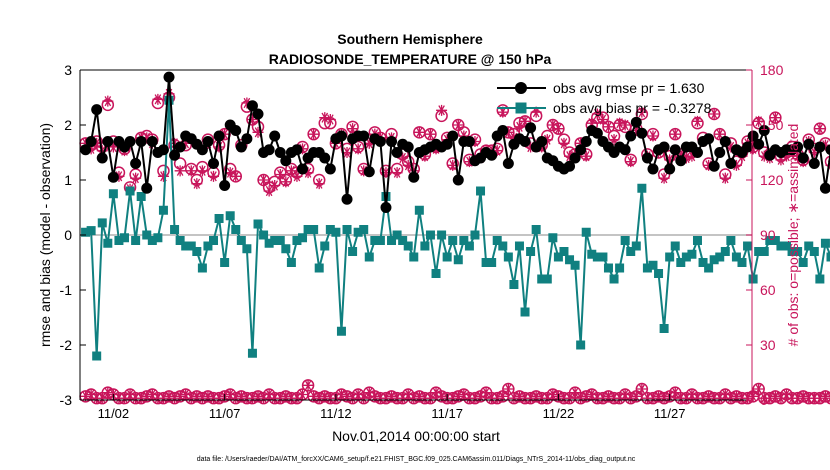 This screenshot has width=830, height=470. What do you see at coordinates (410, 59) in the screenshot?
I see `chart-subtitle: RADIOSONDE_TEMPERATURE @ 150 hPa` at bounding box center [410, 59].